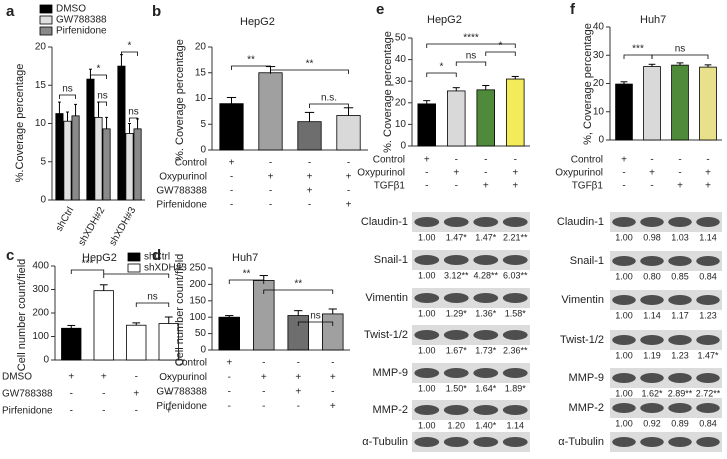 The height and width of the screenshot is (459, 727). I want to click on y-tick-label: 100, so click(40, 336).